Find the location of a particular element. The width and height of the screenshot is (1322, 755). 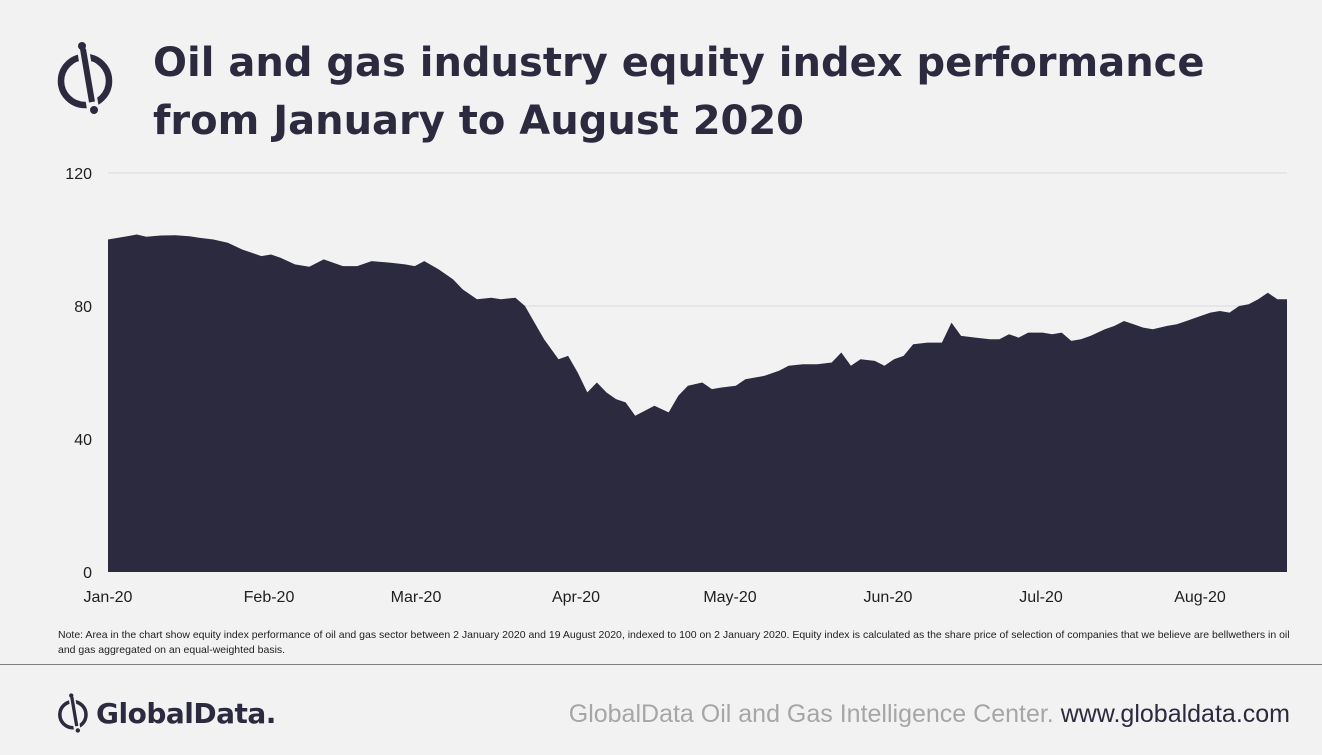

y-tick-label: 0 is located at coordinates (87, 573).